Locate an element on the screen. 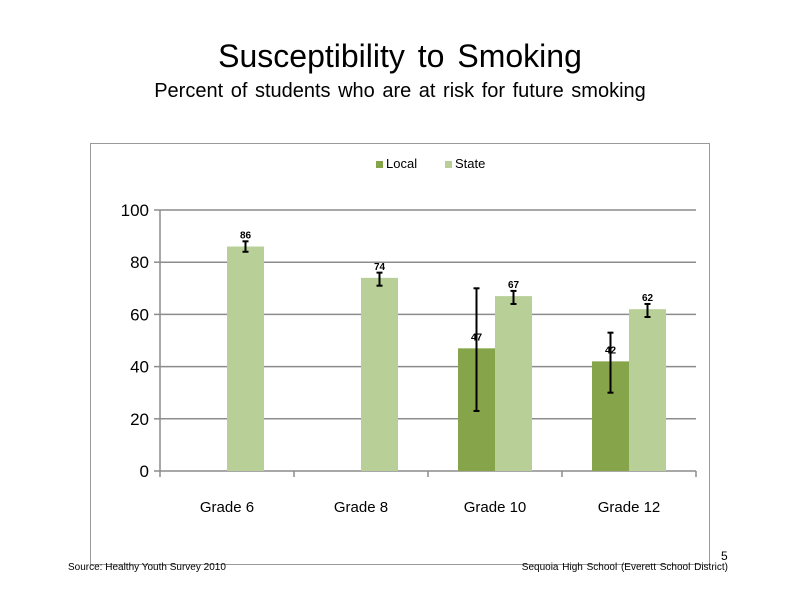  x-tick-label: Grade 8 is located at coordinates (361, 507).